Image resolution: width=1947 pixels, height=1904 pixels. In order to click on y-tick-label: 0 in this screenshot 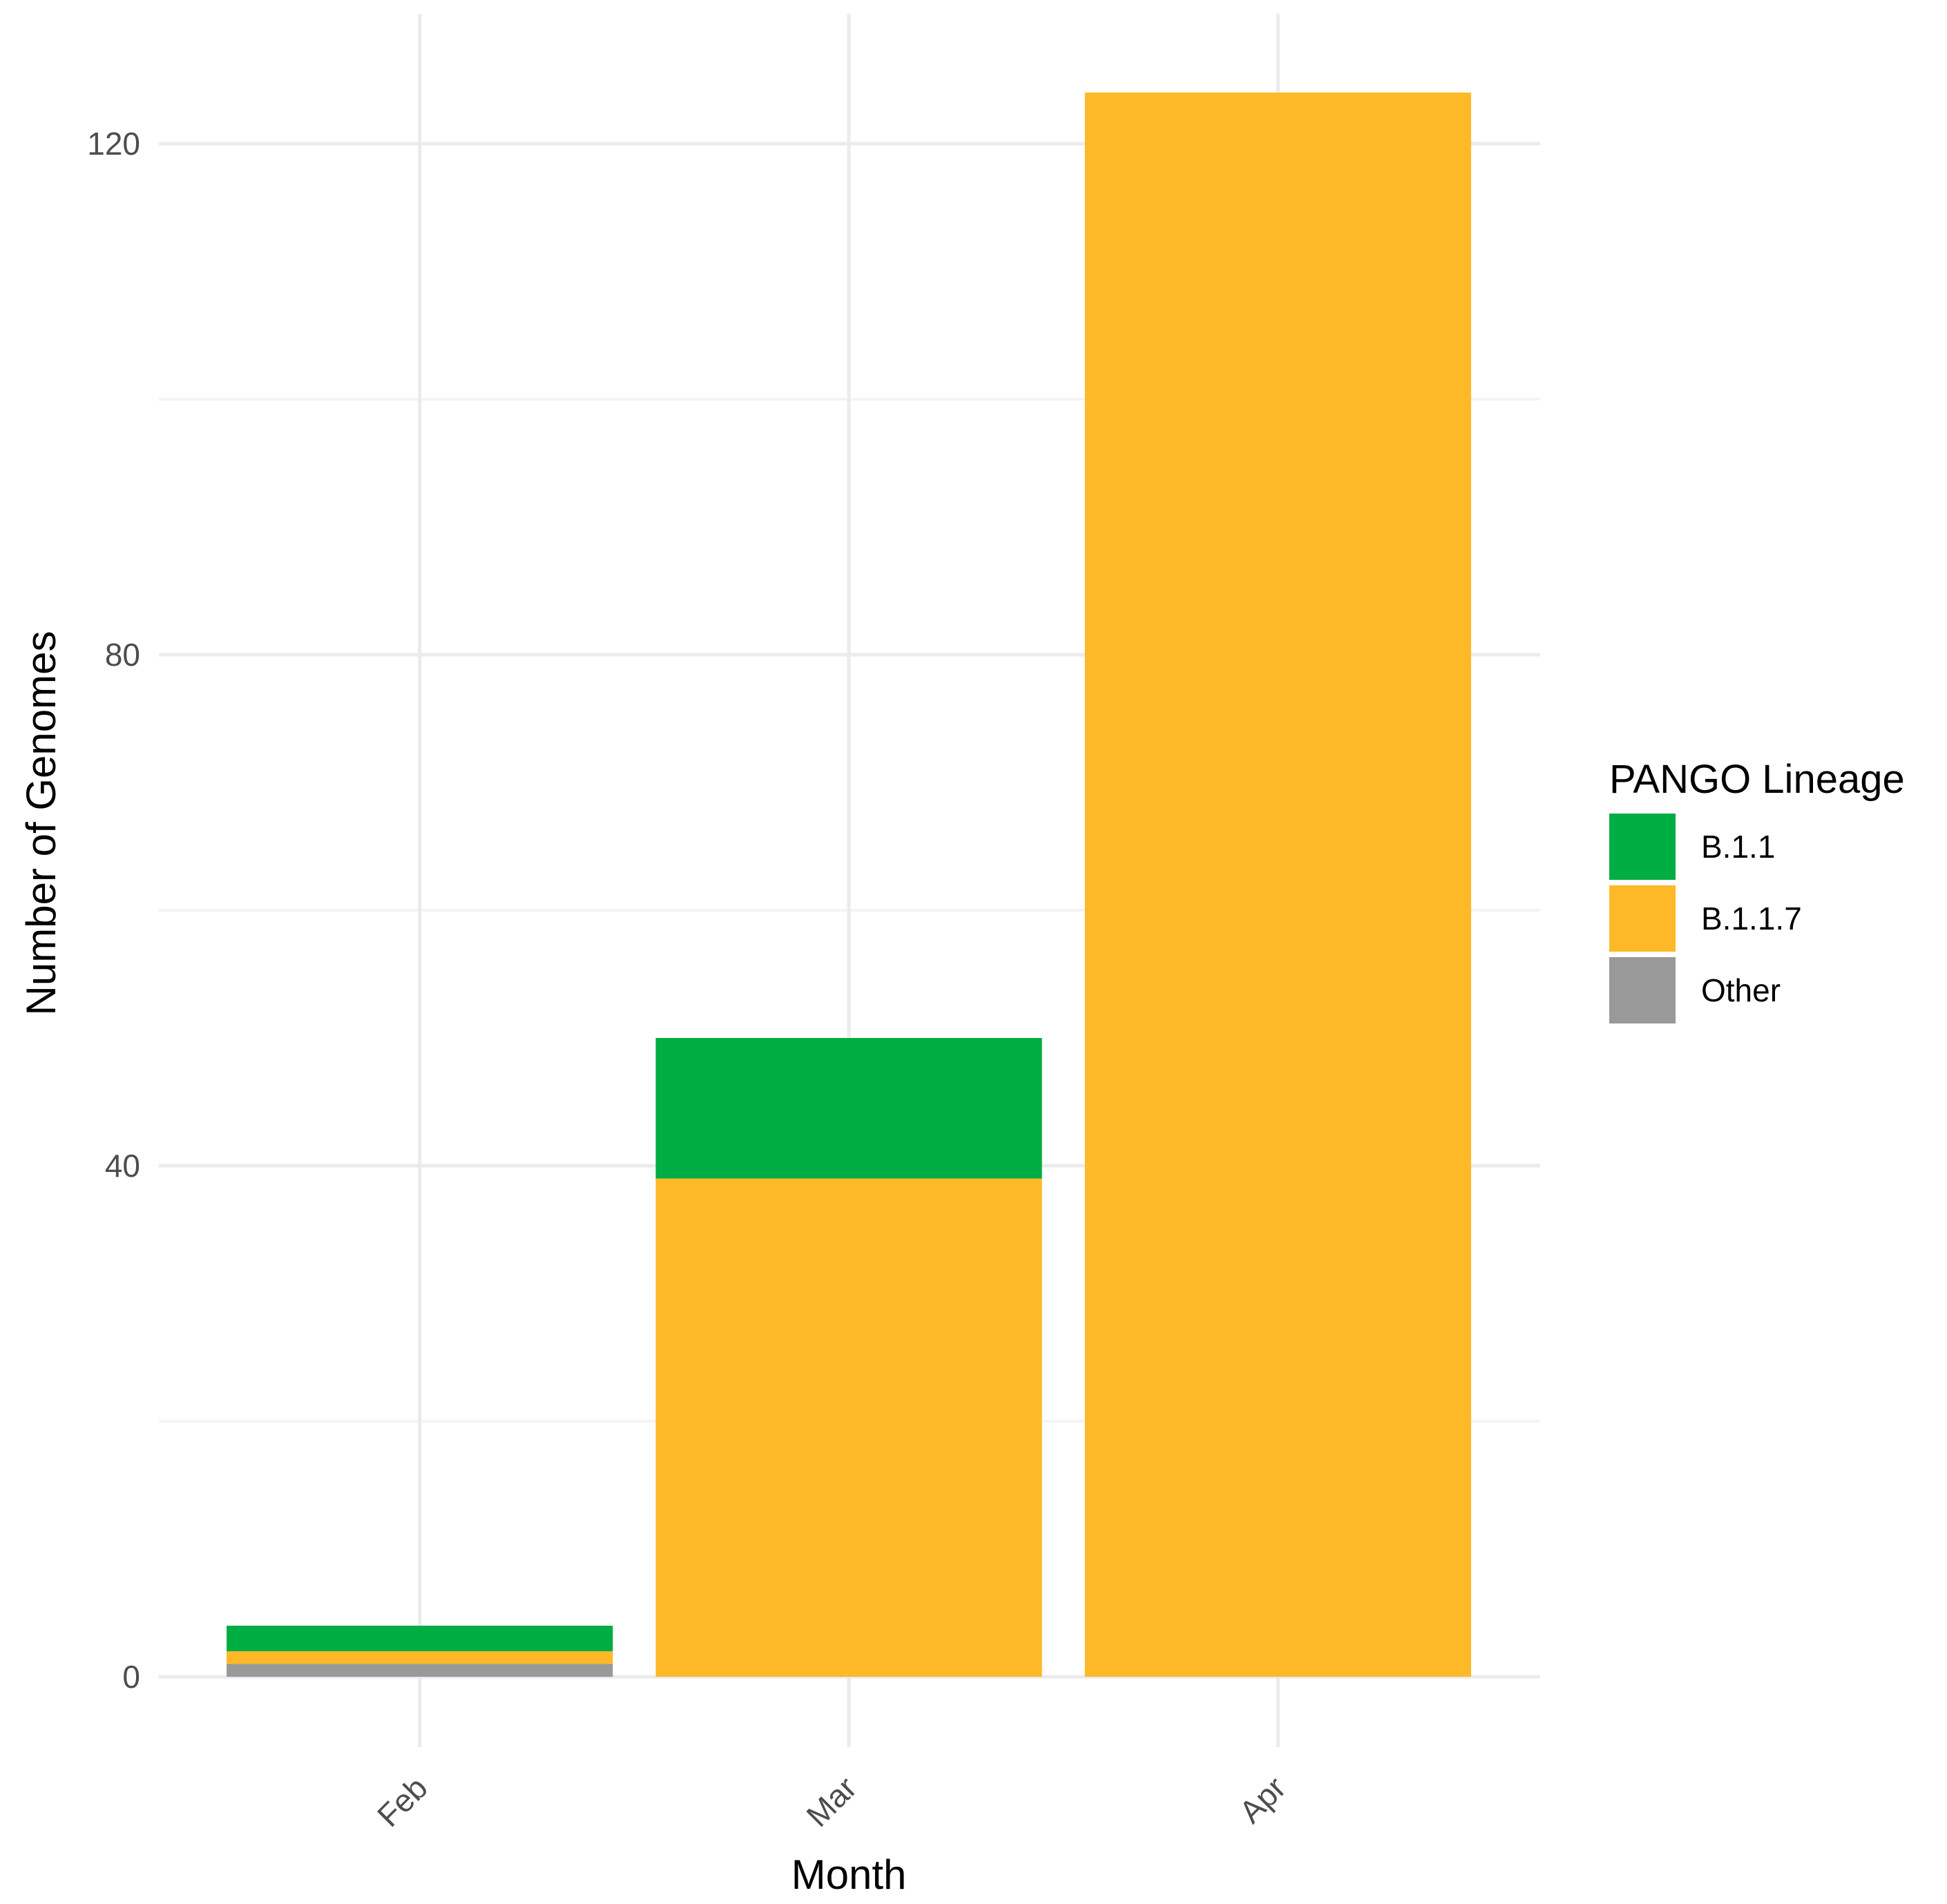, I will do `click(131, 1677)`.